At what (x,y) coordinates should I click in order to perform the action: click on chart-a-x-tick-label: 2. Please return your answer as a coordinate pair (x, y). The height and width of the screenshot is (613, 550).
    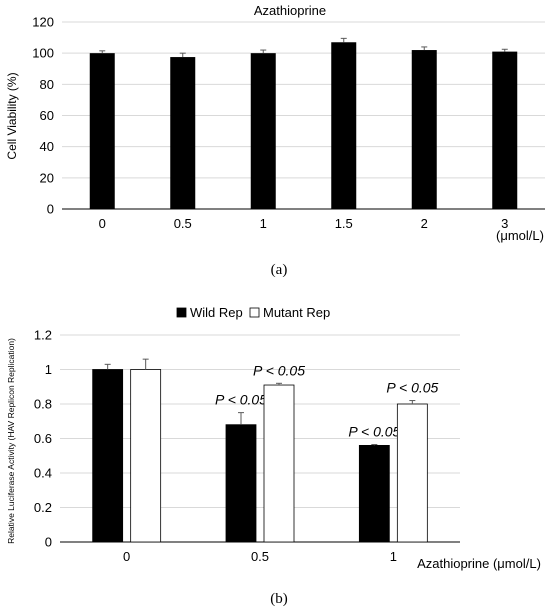
    Looking at the image, I should click on (424, 223).